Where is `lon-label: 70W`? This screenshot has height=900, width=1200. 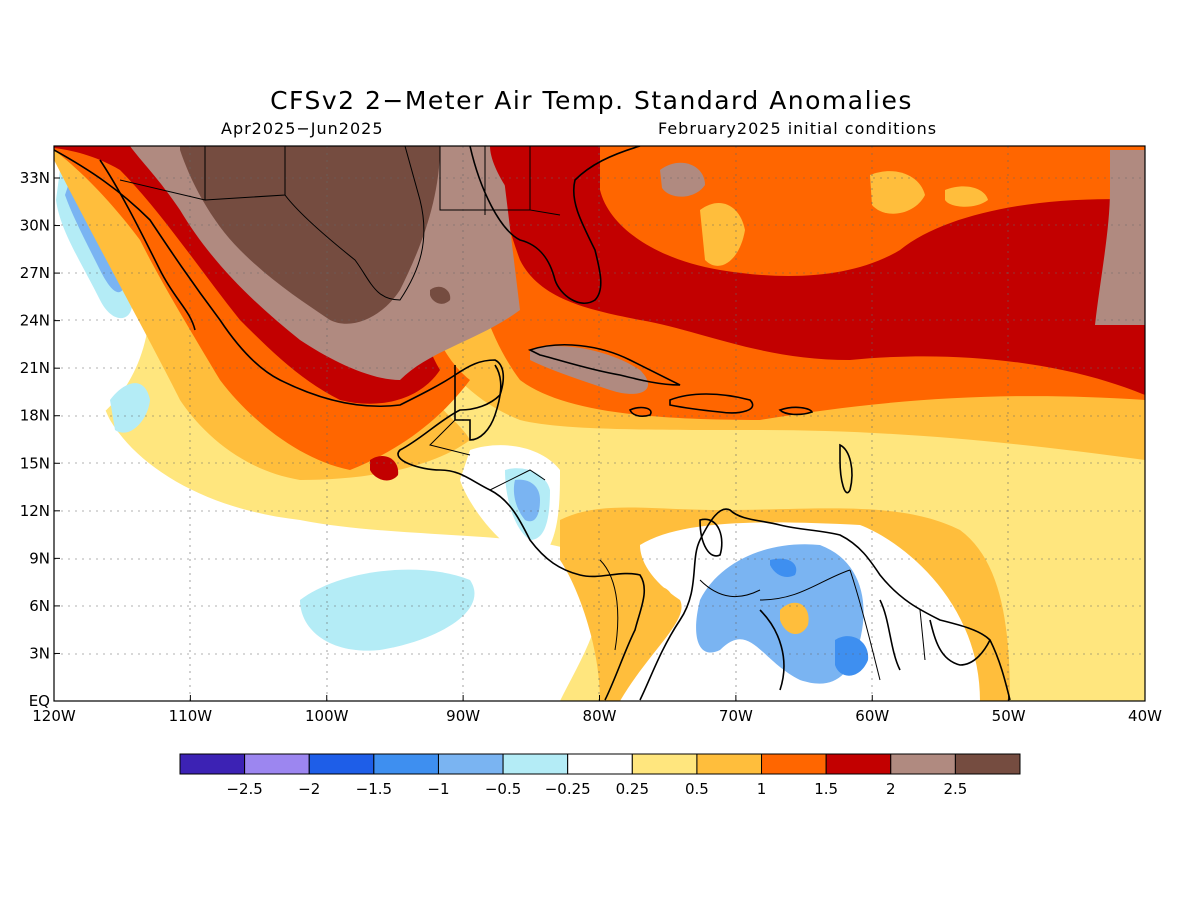
lon-label: 70W is located at coordinates (736, 716).